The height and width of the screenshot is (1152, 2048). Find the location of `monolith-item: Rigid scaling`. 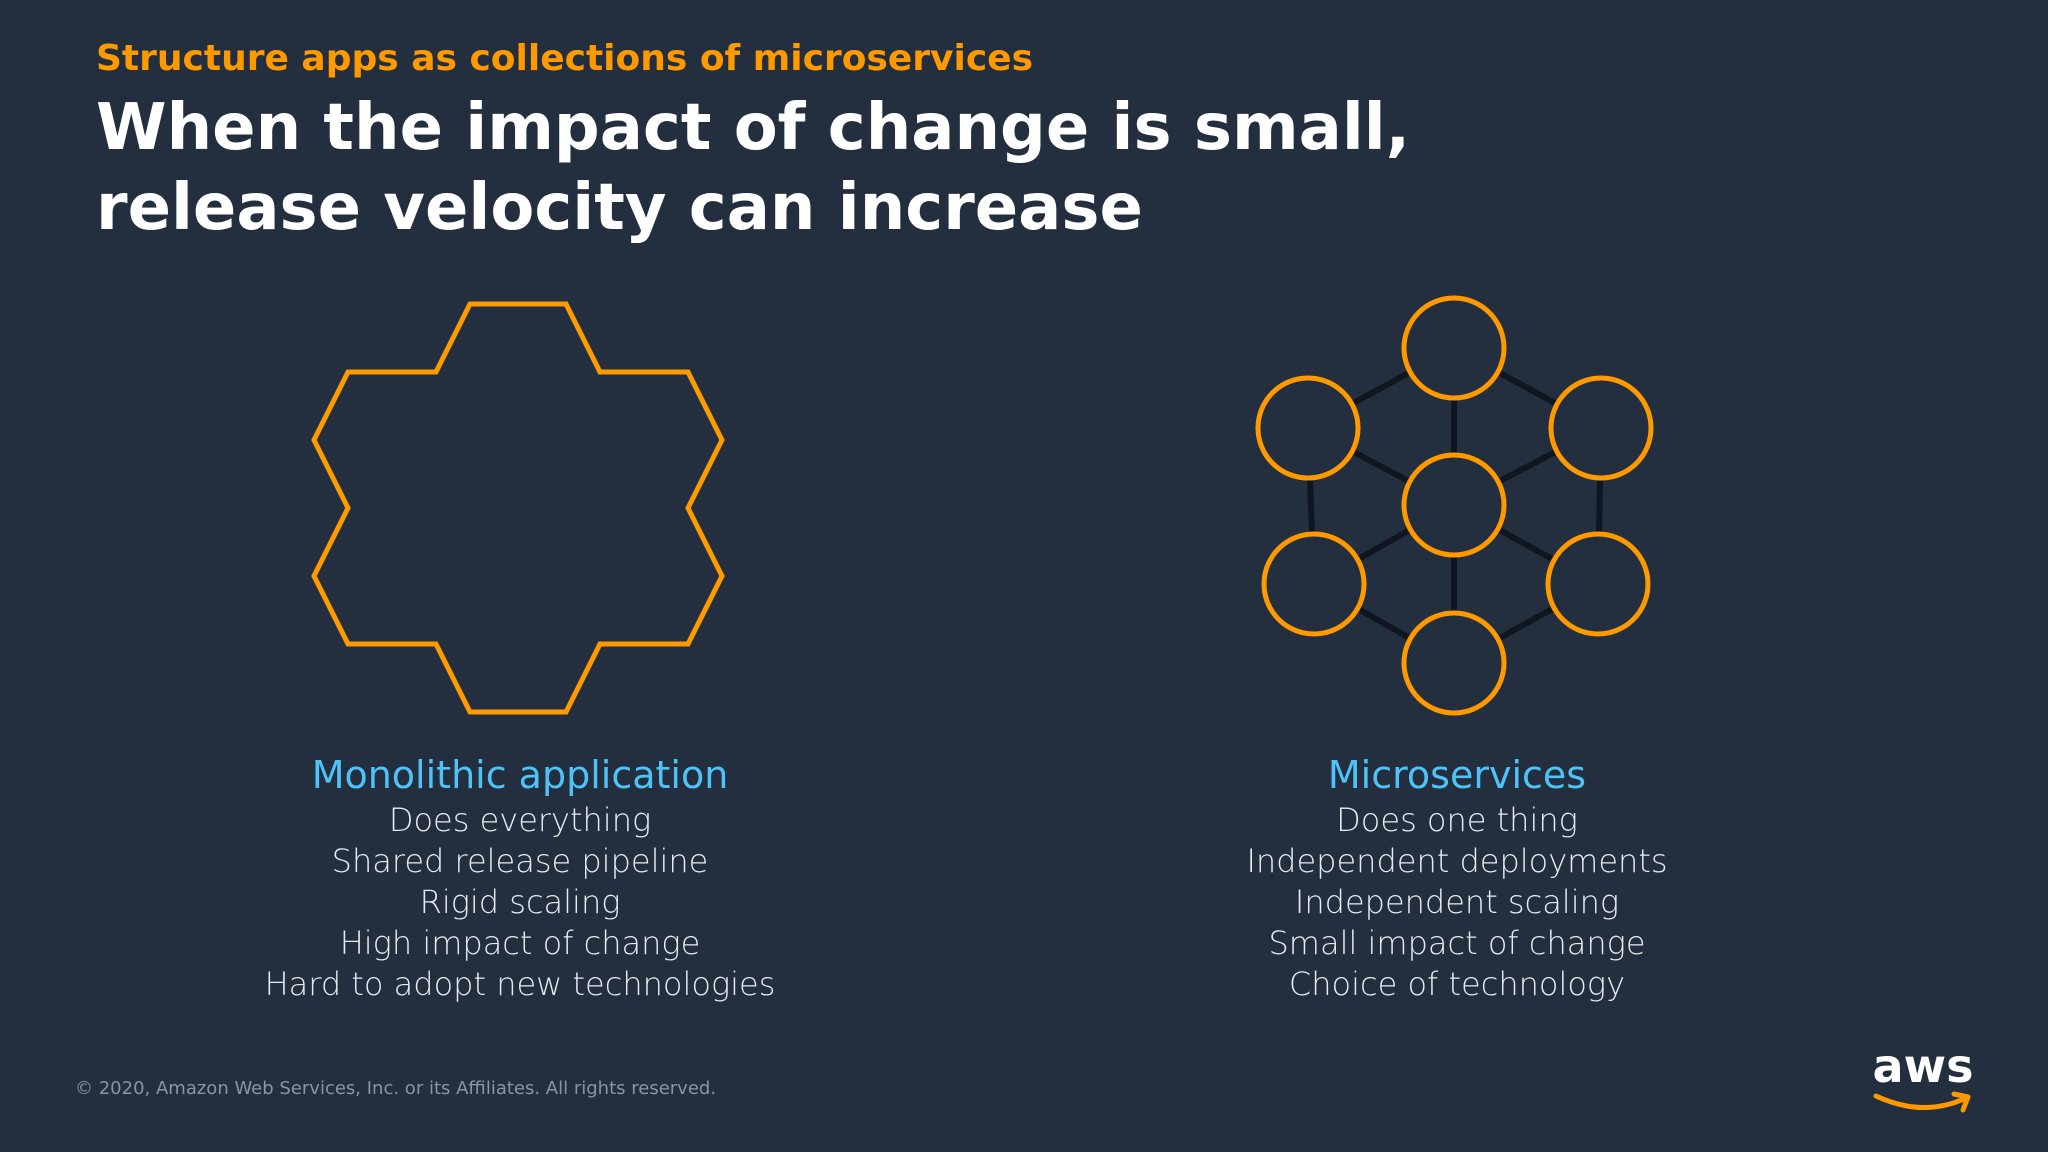

monolith-item: Rigid scaling is located at coordinates (520, 902).